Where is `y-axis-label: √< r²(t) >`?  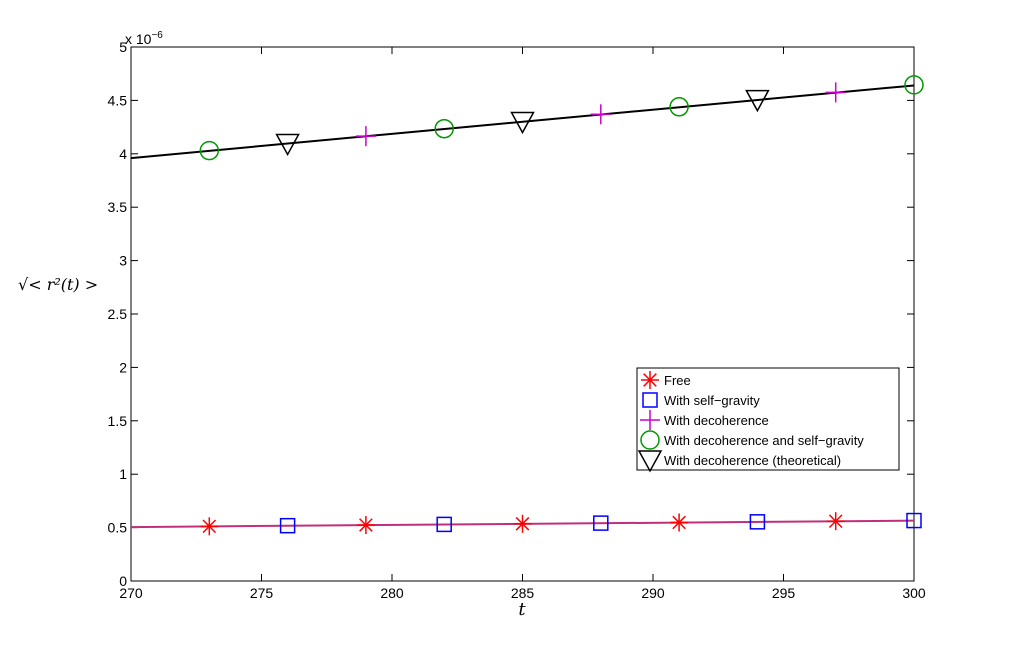
y-axis-label: √< r²(t) > is located at coordinates (58, 284).